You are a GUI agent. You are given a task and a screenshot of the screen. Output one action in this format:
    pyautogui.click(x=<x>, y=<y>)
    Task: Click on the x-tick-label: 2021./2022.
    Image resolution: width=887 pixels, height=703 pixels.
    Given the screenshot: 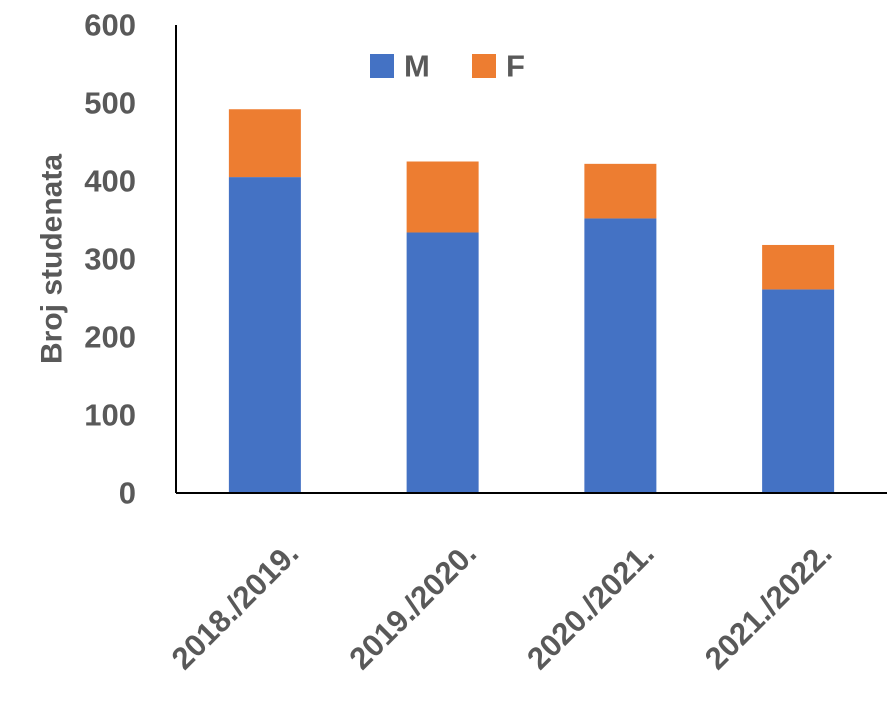 What is the action you would take?
    pyautogui.click(x=768, y=606)
    